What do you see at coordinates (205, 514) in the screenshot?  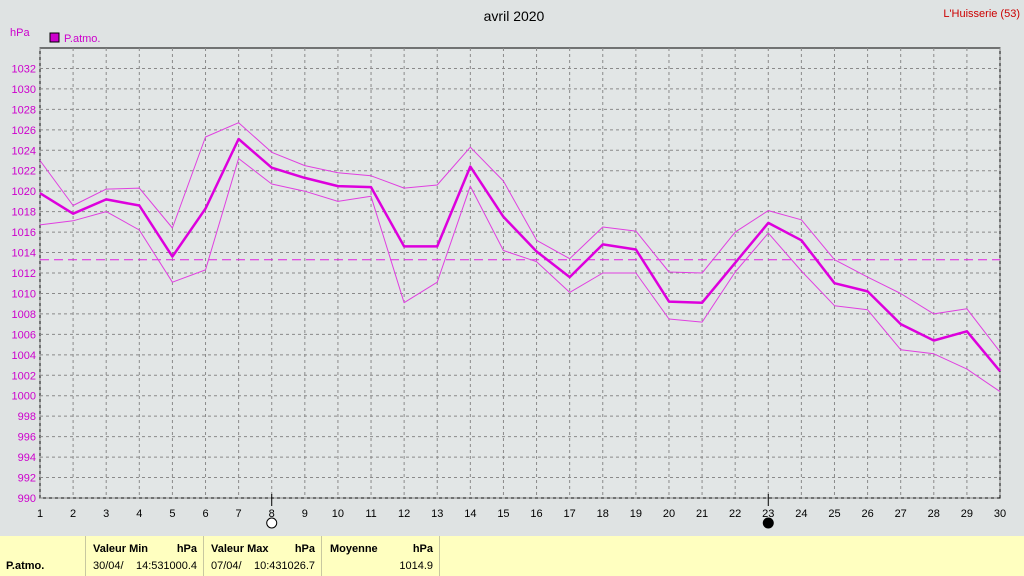 I see `x-tick-label: 6` at bounding box center [205, 514].